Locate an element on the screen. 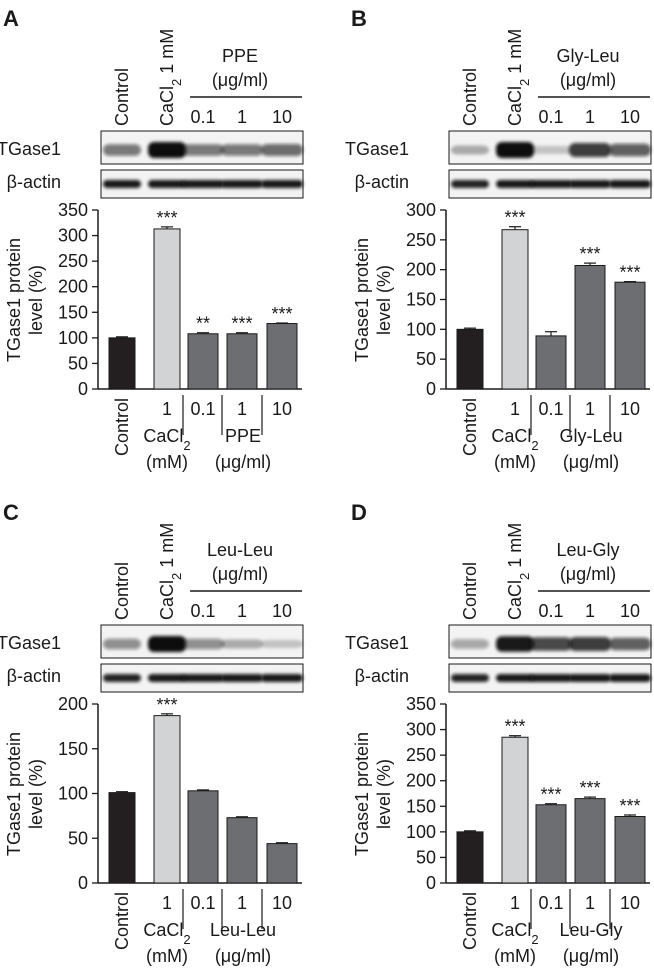 The height and width of the screenshot is (978, 654). panel-letter: C is located at coordinates (11, 512).